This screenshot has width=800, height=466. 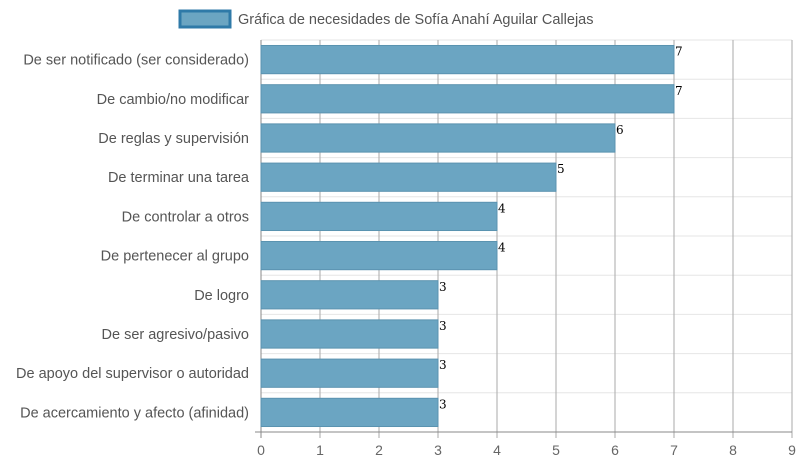 I want to click on category-label: De logro, so click(x=221, y=296).